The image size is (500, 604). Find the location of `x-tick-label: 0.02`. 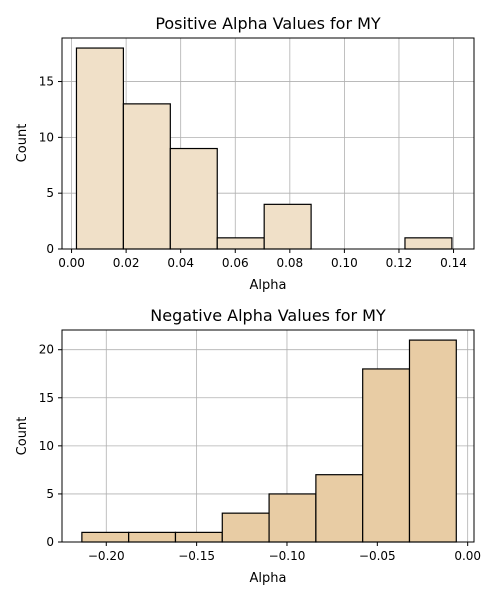

x-tick-label: 0.02 is located at coordinates (126, 263).